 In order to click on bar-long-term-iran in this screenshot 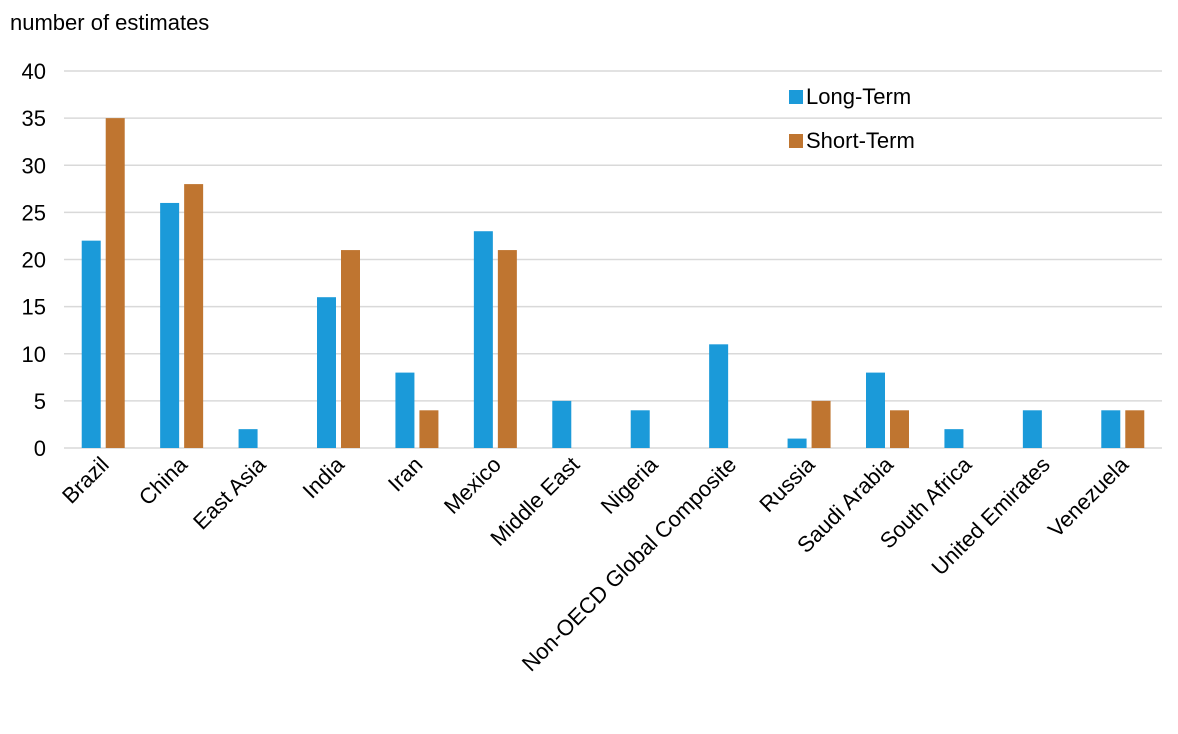, I will do `click(405, 410)`.